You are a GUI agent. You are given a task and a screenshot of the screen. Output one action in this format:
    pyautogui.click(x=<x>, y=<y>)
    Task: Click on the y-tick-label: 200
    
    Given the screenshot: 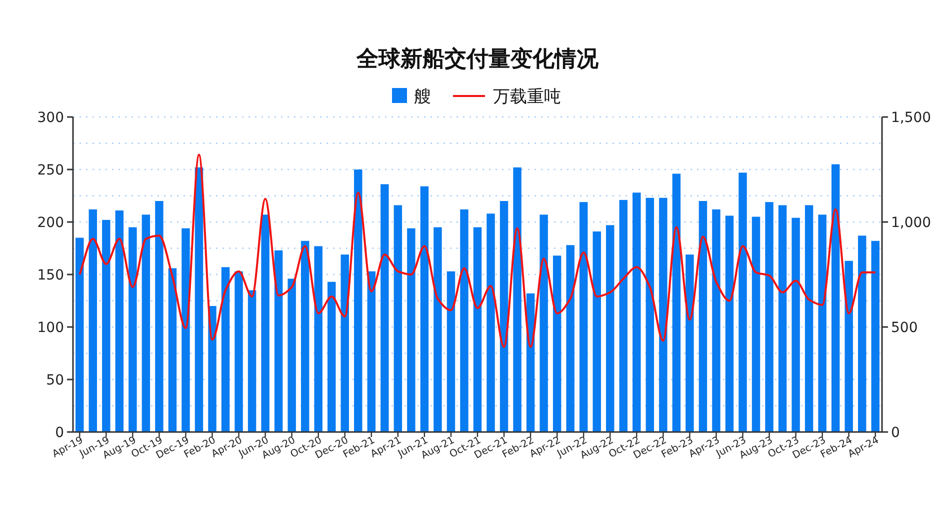 What is the action you would take?
    pyautogui.click(x=50, y=223)
    